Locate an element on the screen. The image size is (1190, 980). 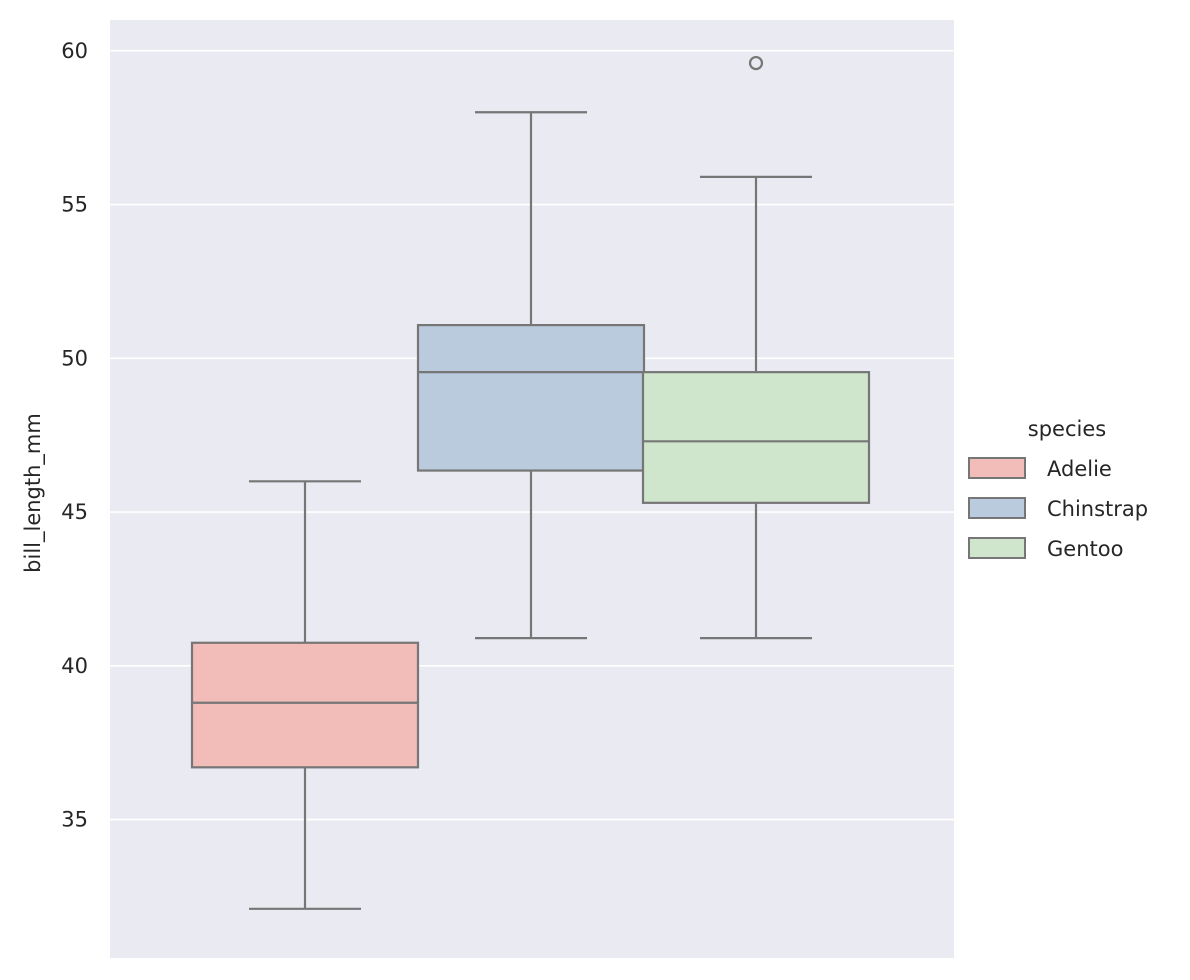
box-adelie is located at coordinates (305, 695).